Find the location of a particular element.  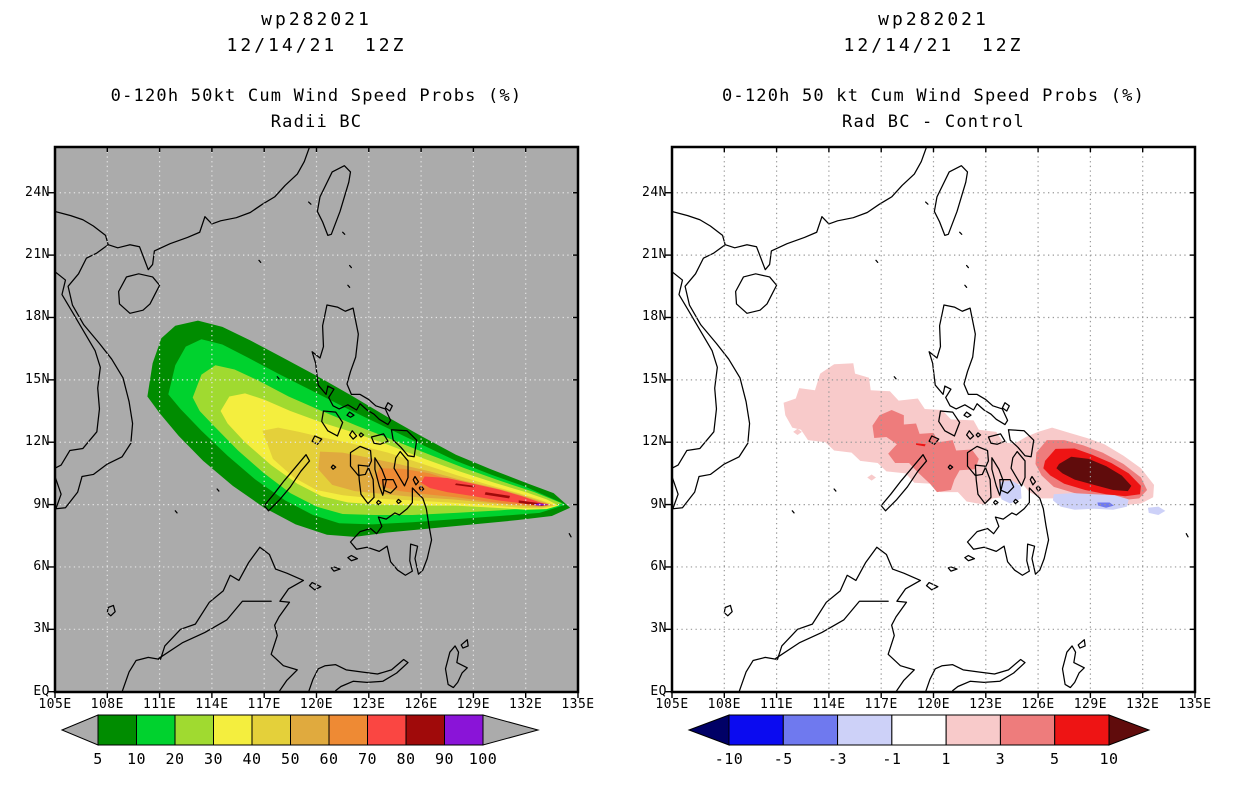

colorbar-label: 3 is located at coordinates (1001, 759).